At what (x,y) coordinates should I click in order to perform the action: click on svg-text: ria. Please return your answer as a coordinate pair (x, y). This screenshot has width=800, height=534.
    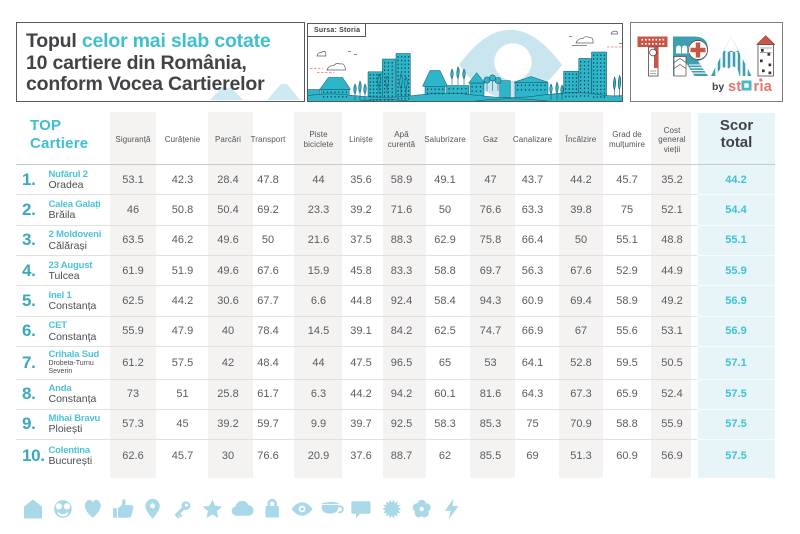
    Looking at the image, I should click on (763, 87).